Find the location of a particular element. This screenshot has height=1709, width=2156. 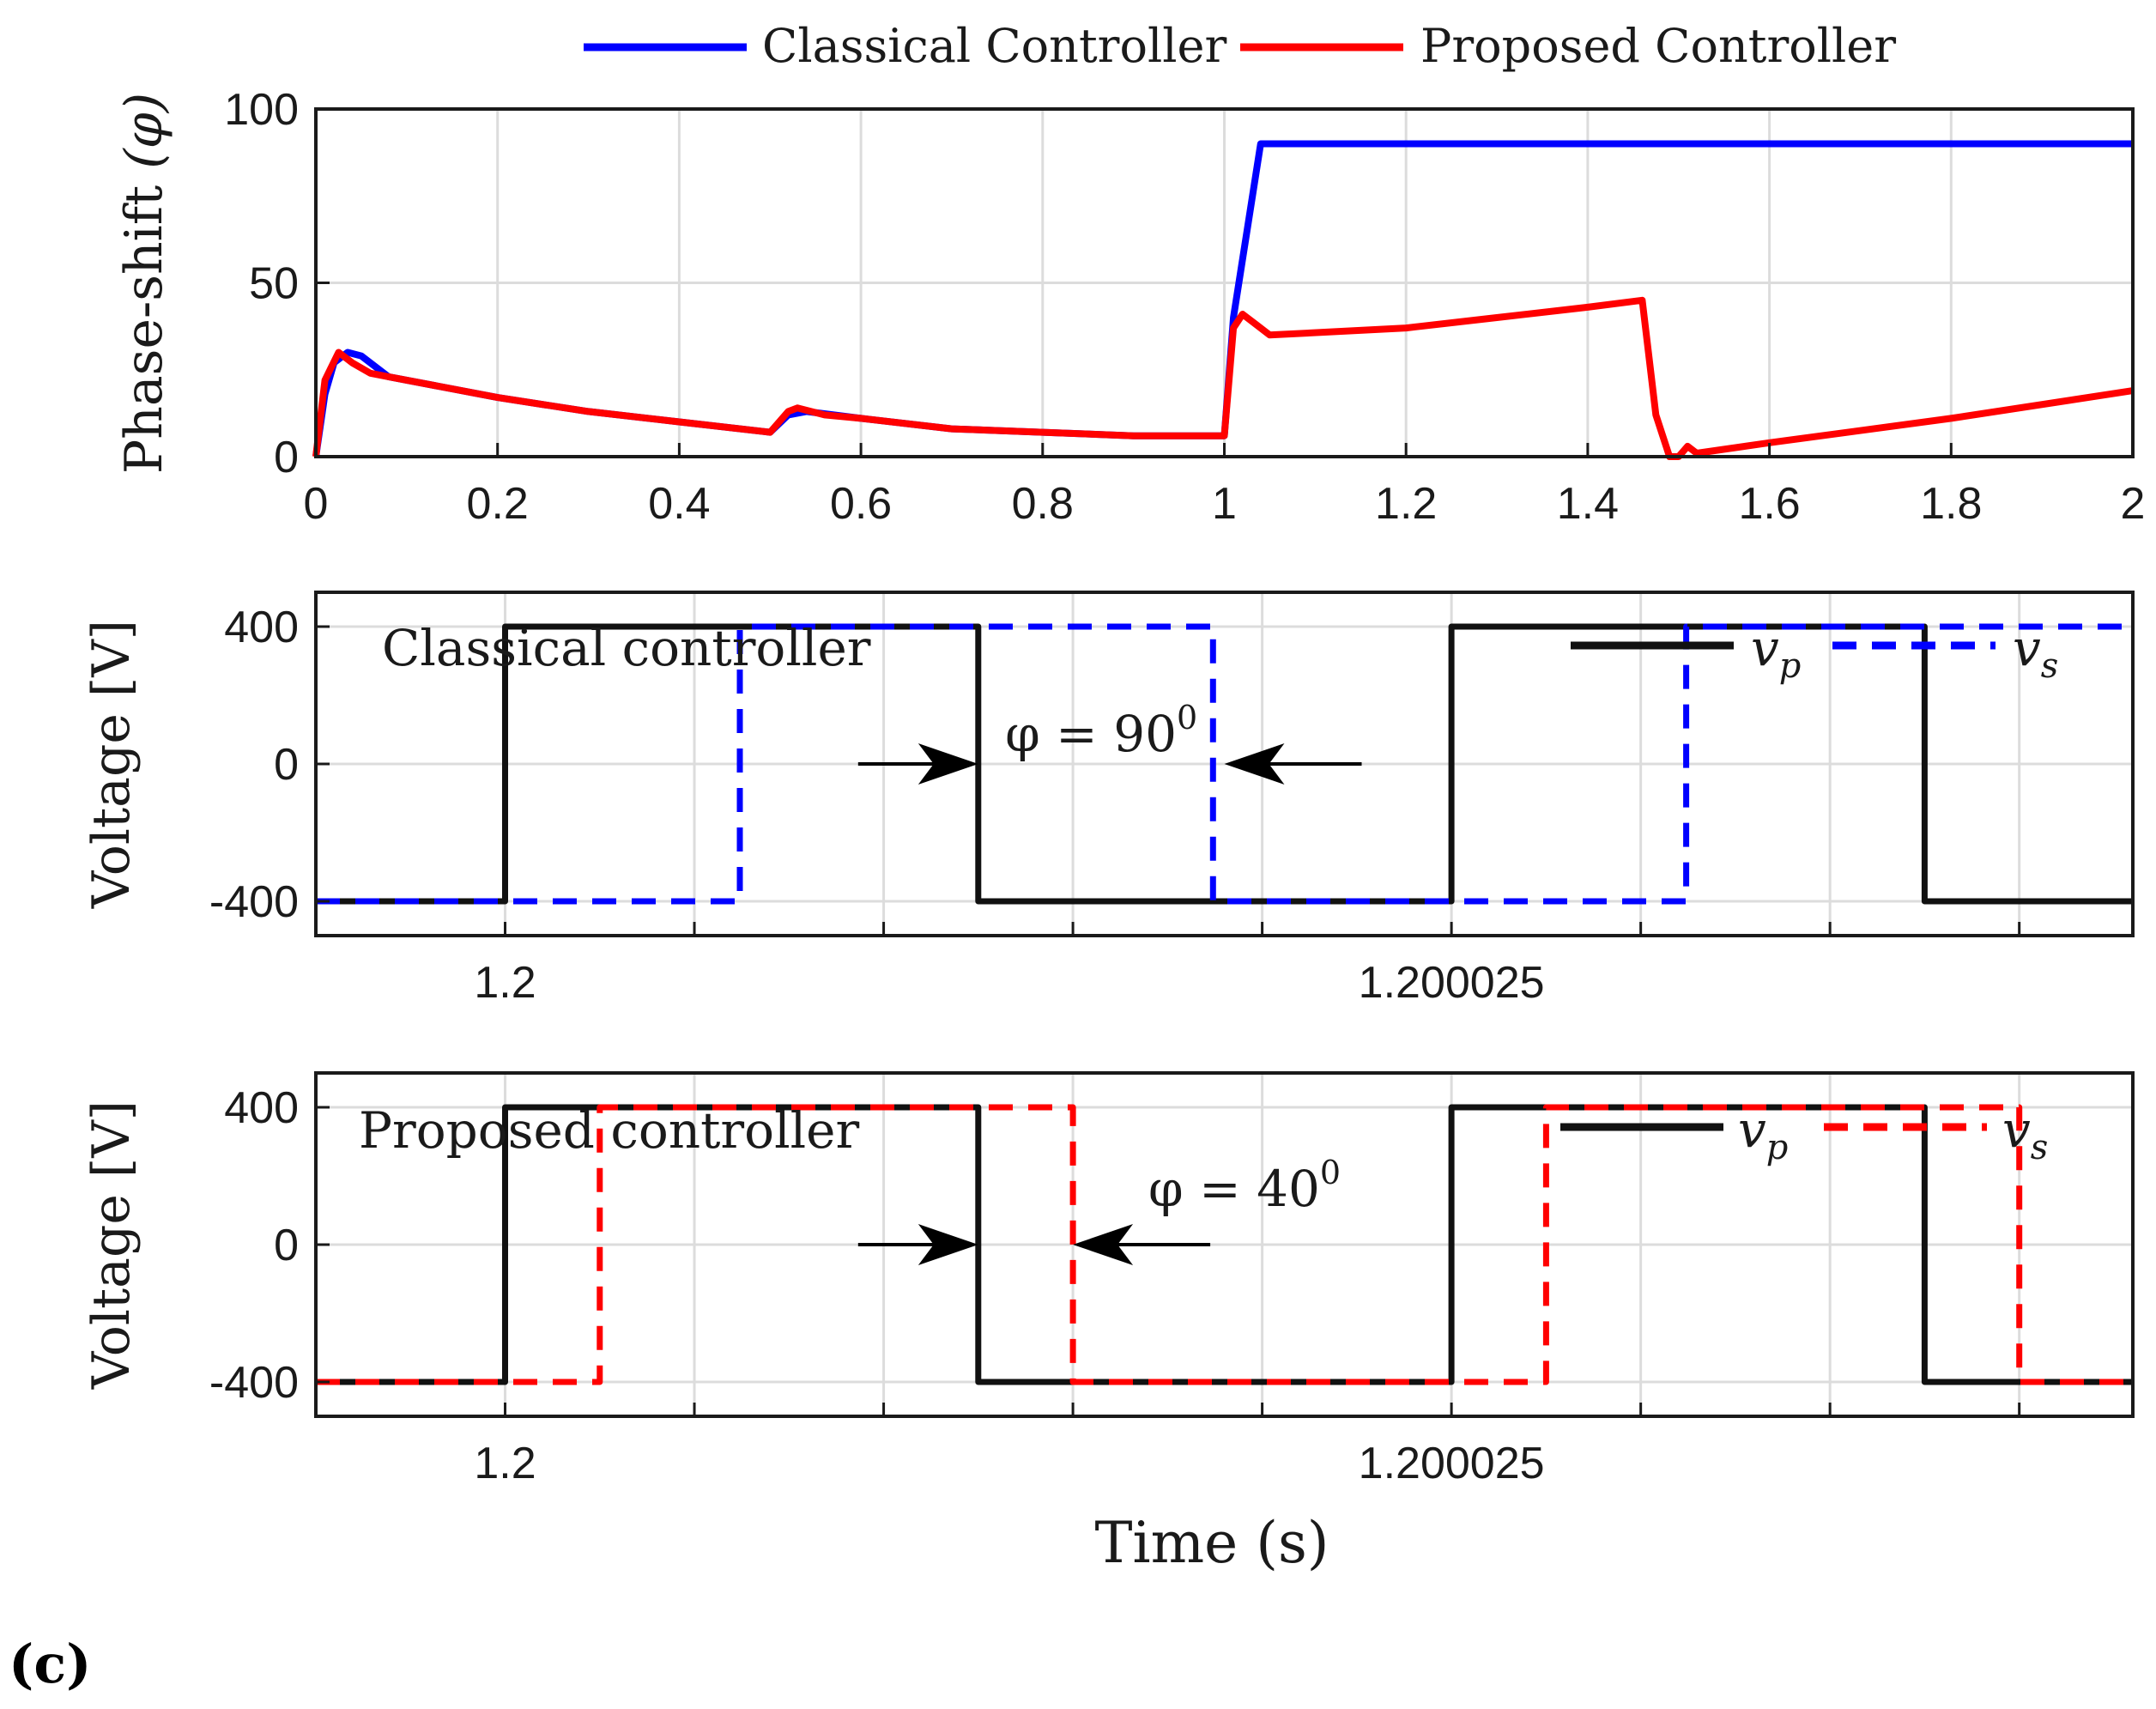

classical-arrow-left-head is located at coordinates (948, 764).